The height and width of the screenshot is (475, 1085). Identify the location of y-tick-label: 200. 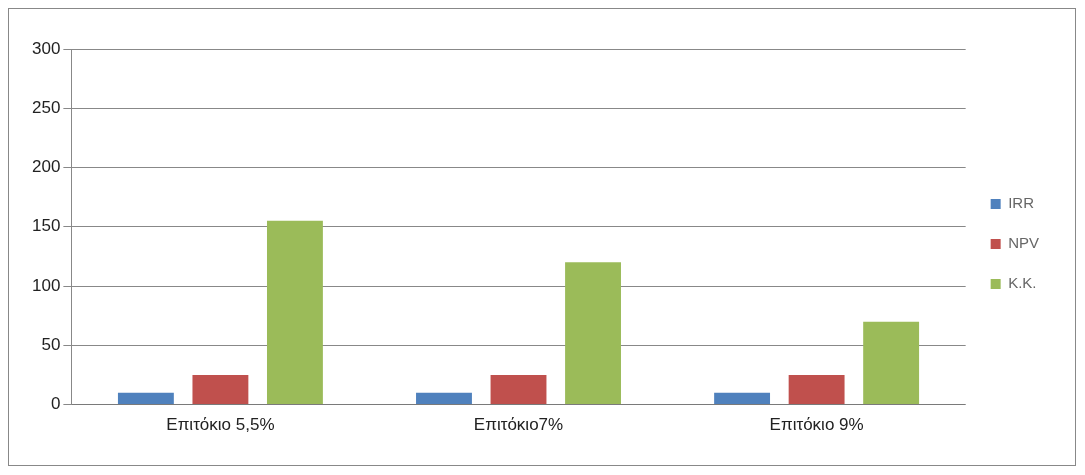
(46, 167).